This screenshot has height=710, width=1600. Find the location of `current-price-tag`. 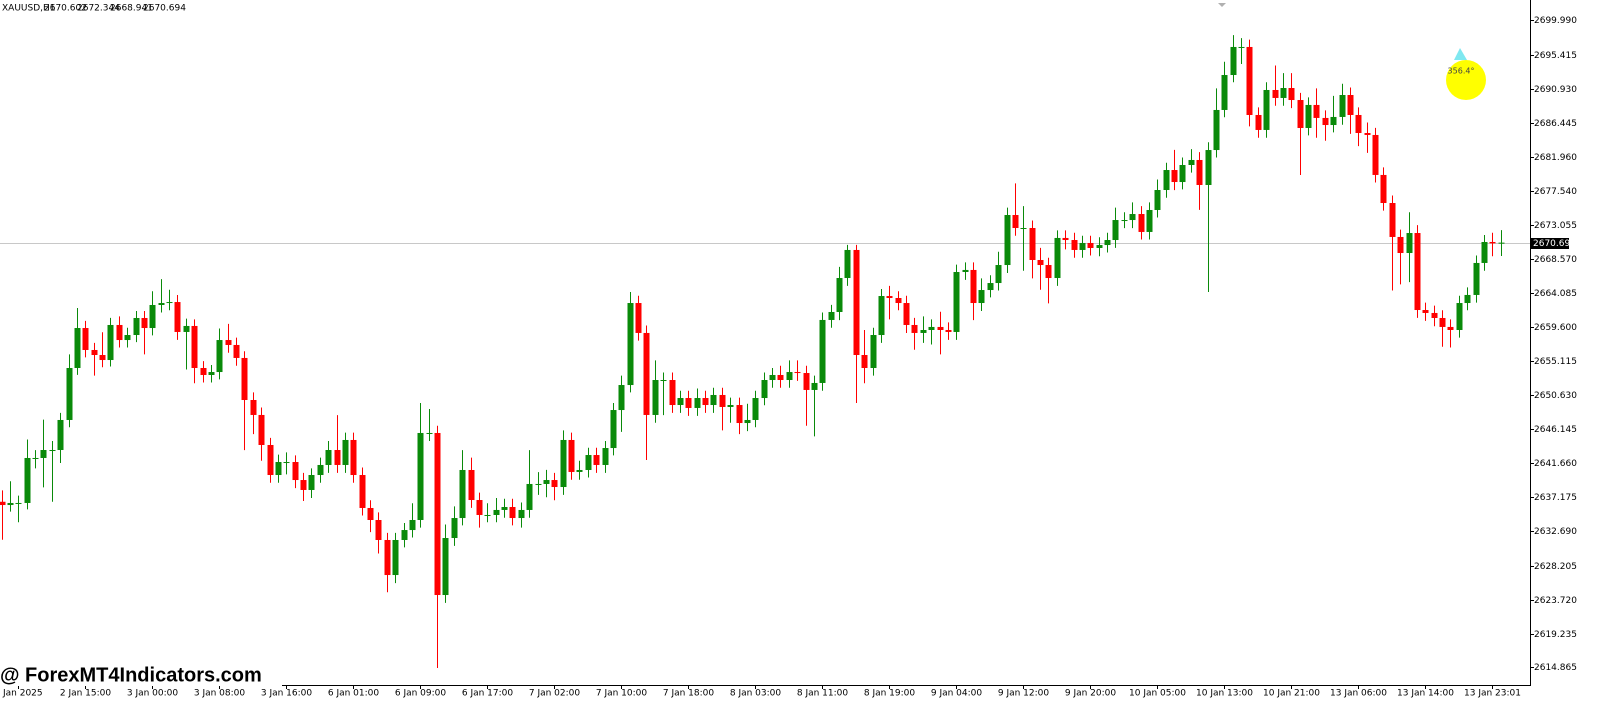

current-price-tag is located at coordinates (1550, 243).